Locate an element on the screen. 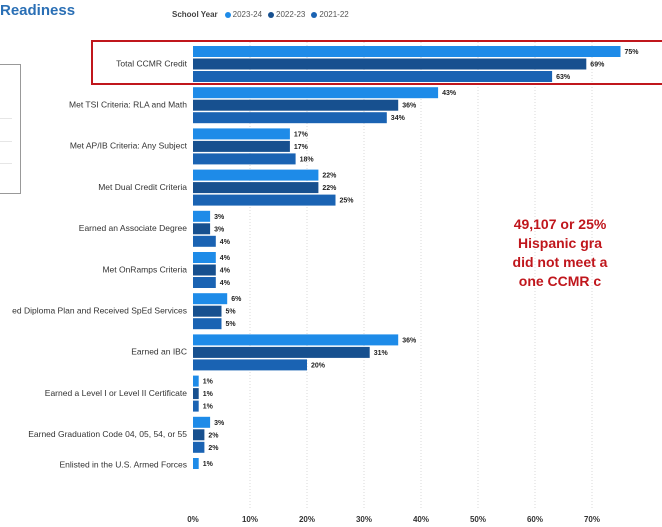 The image size is (662, 527). chart-legend: School Year 2023-24 2022-23 2021-22 is located at coordinates (261, 14).